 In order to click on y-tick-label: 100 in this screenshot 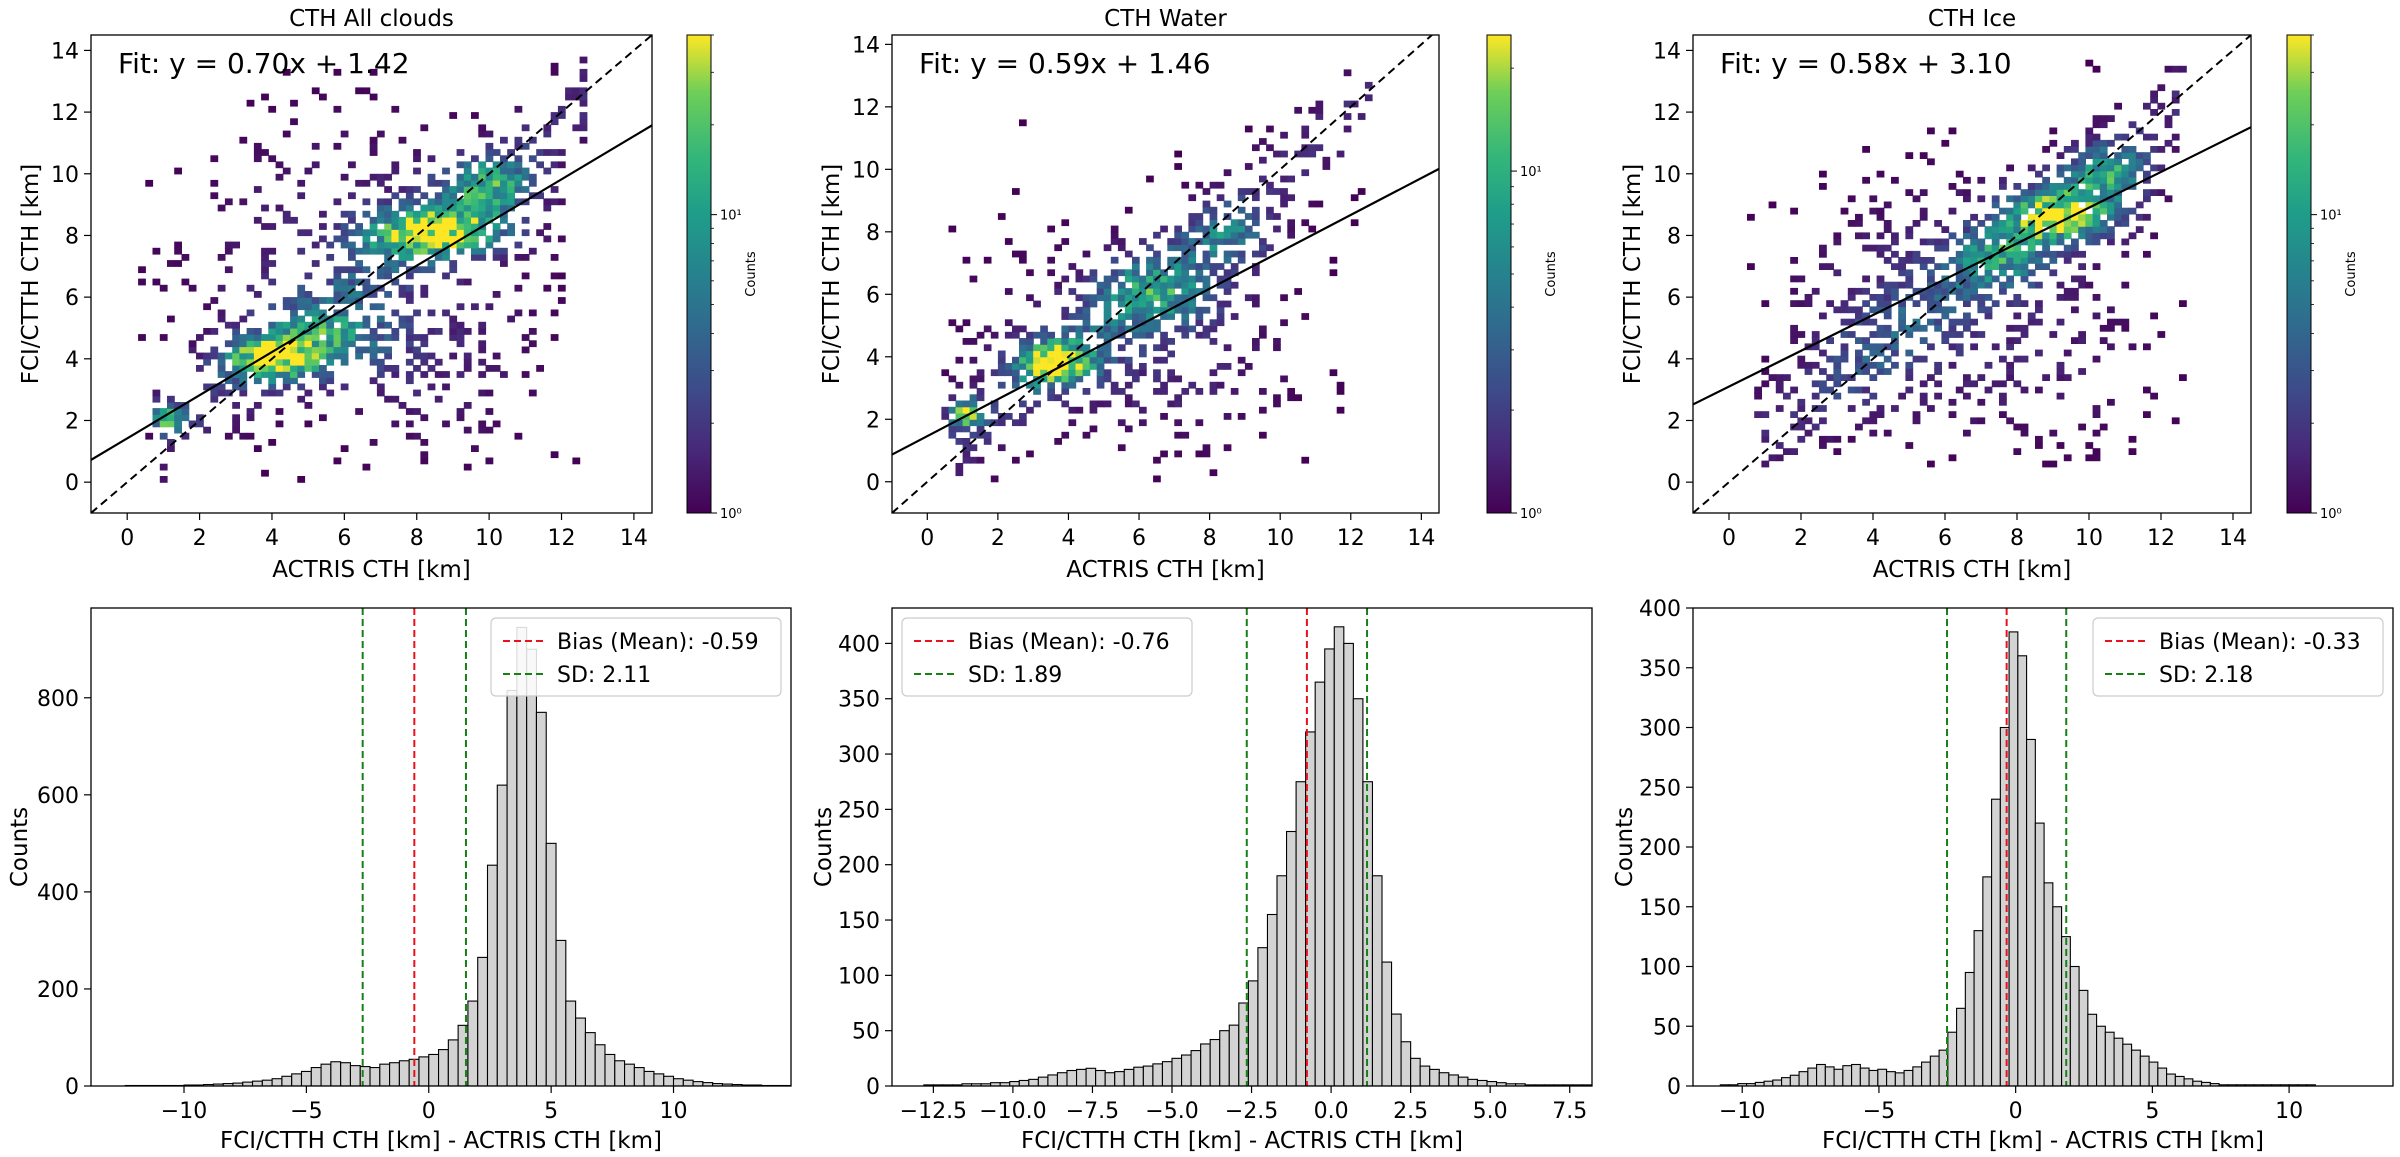, I will do `click(859, 976)`.